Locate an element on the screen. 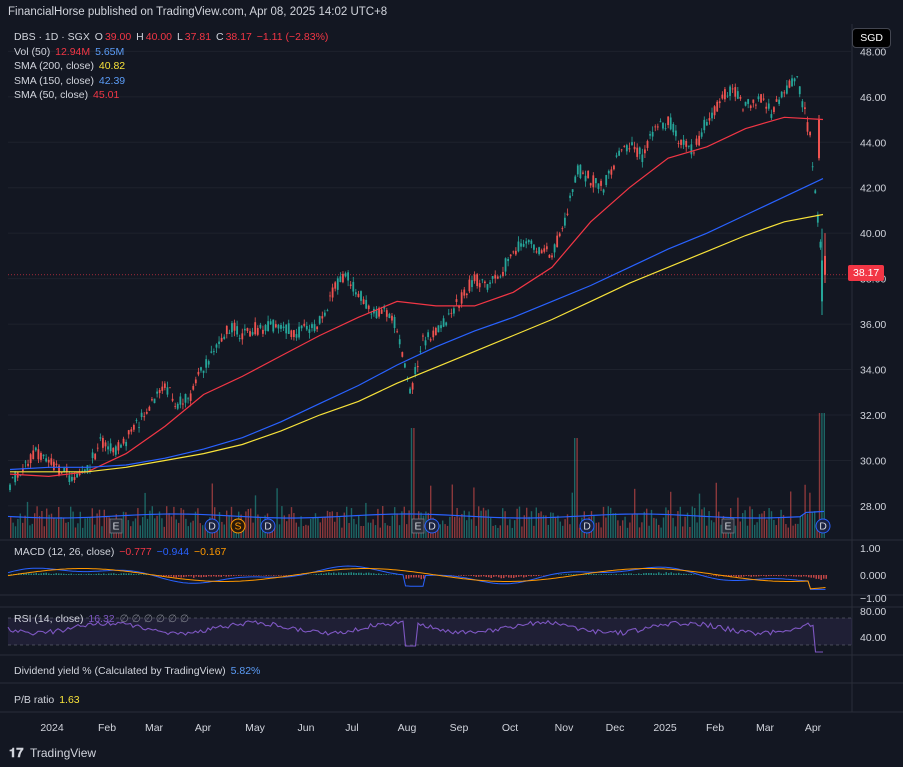  x-tick-label-14: Mar is located at coordinates (765, 728).